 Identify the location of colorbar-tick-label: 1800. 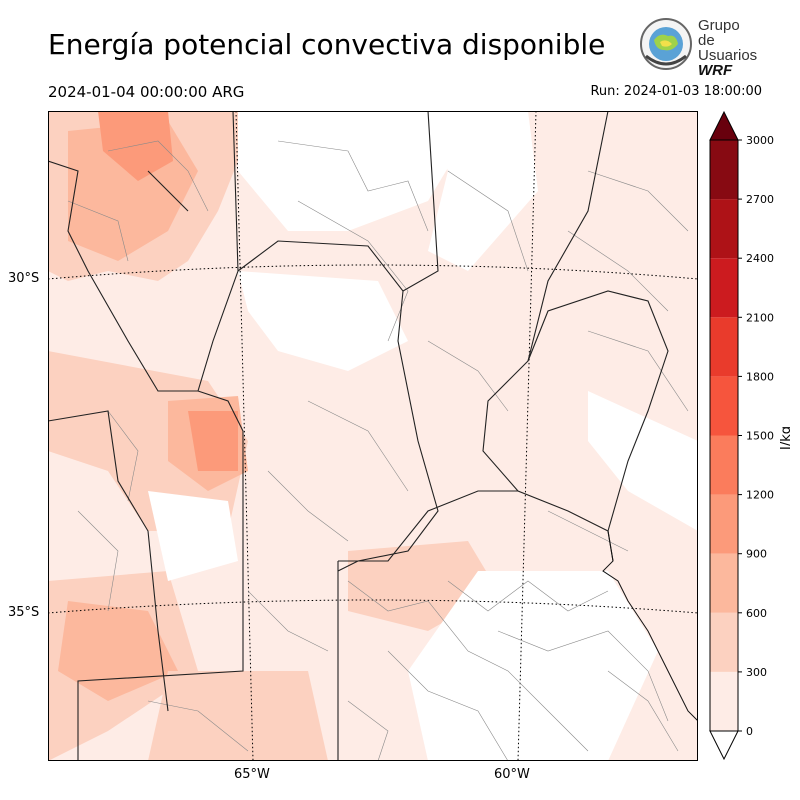
(760, 376).